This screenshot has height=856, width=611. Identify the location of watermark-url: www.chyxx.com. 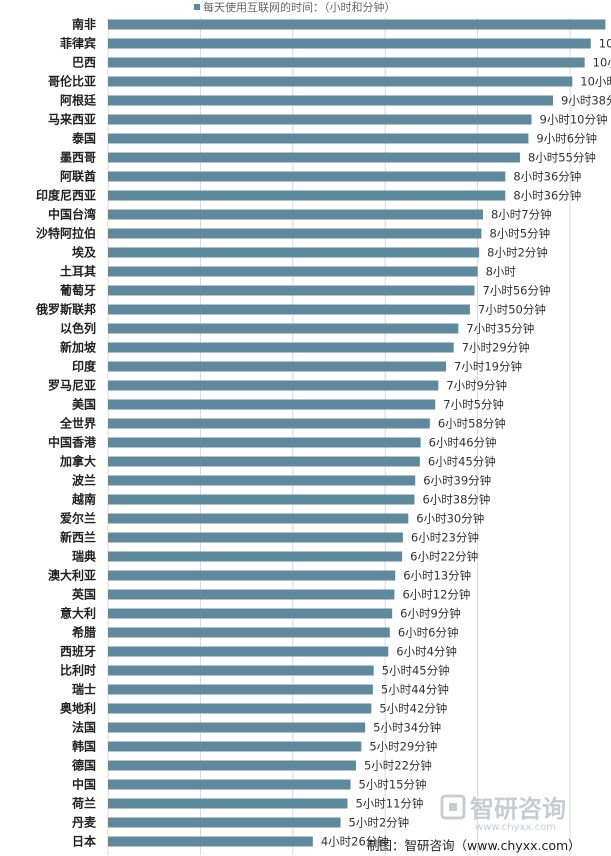
(515, 827).